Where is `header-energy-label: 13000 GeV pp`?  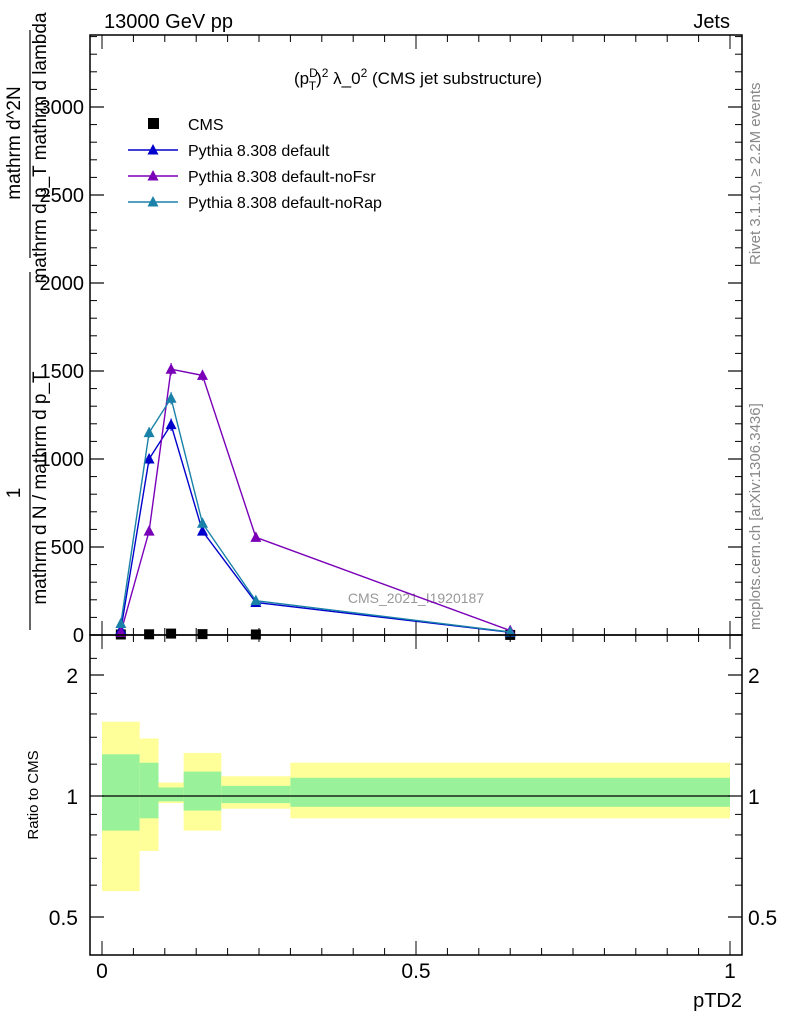 header-energy-label: 13000 GeV pp is located at coordinates (168, 22).